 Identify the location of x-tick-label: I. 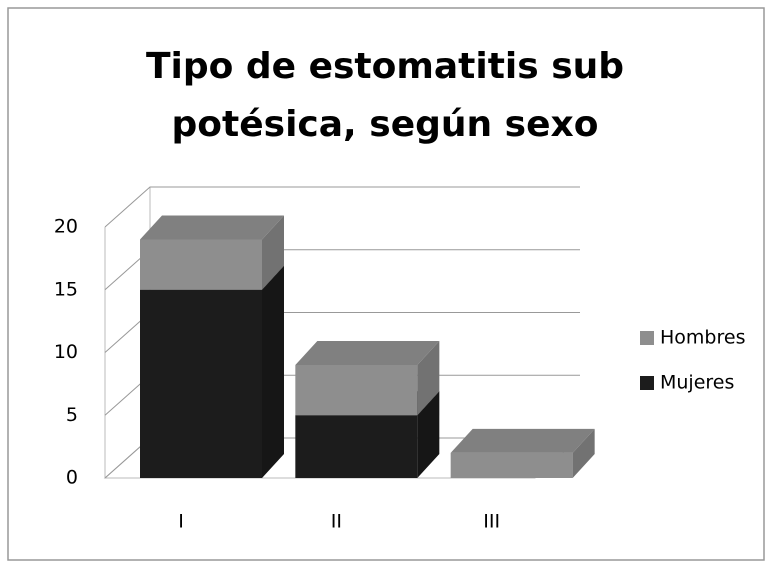
(181, 522).